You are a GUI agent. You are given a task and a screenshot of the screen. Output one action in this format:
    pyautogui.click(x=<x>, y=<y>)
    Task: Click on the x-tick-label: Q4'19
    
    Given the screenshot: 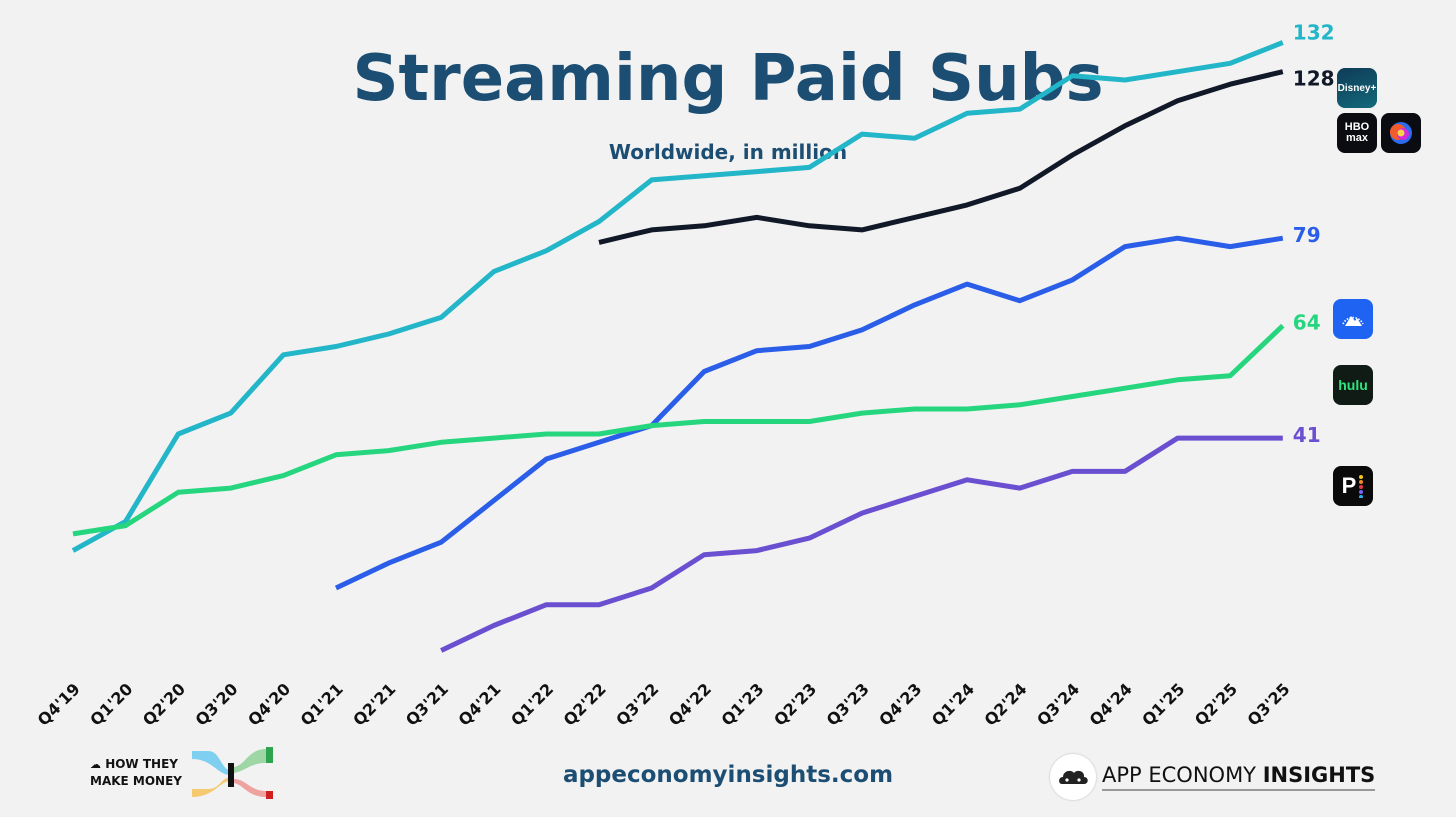 What is the action you would take?
    pyautogui.click(x=59, y=704)
    